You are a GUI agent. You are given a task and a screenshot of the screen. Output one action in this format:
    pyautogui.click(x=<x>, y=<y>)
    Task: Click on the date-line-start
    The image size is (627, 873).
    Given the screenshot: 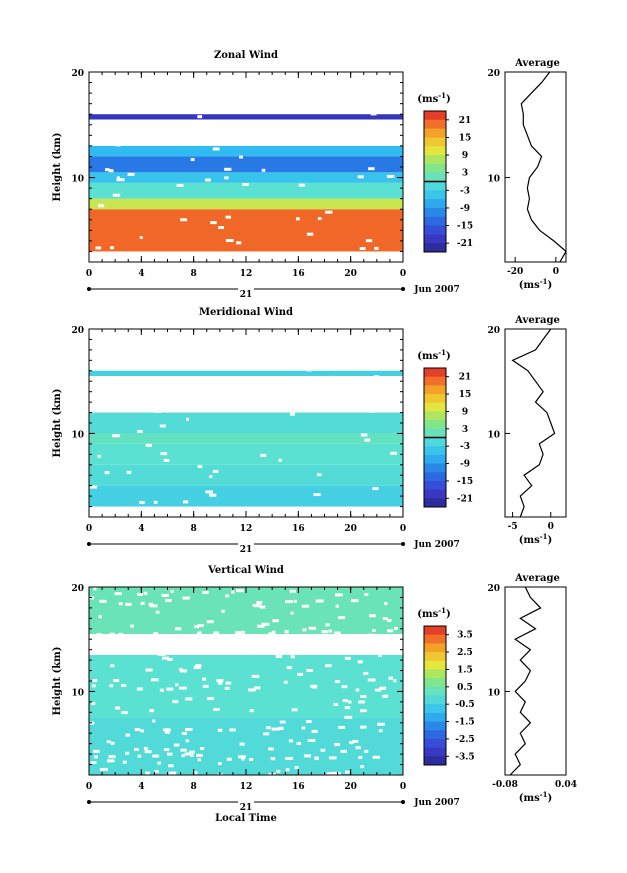 What is the action you would take?
    pyautogui.click(x=89, y=544)
    